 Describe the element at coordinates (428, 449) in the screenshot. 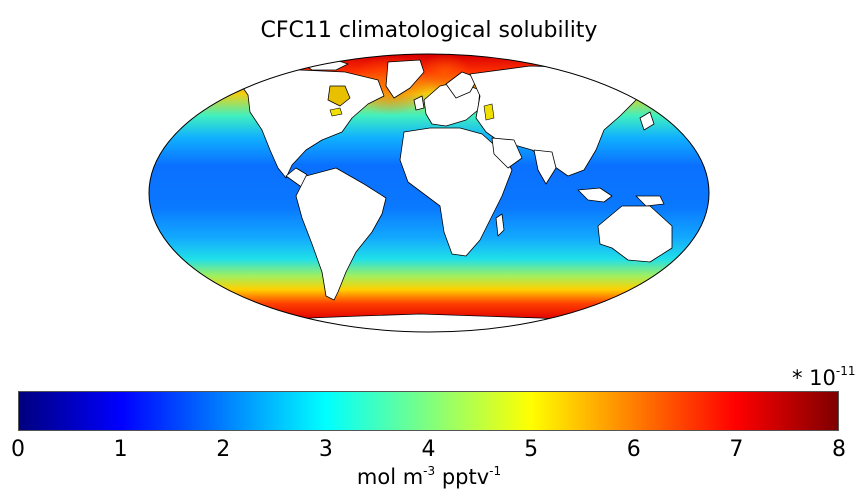

I see `colorbar-tick-label: 4` at that location.